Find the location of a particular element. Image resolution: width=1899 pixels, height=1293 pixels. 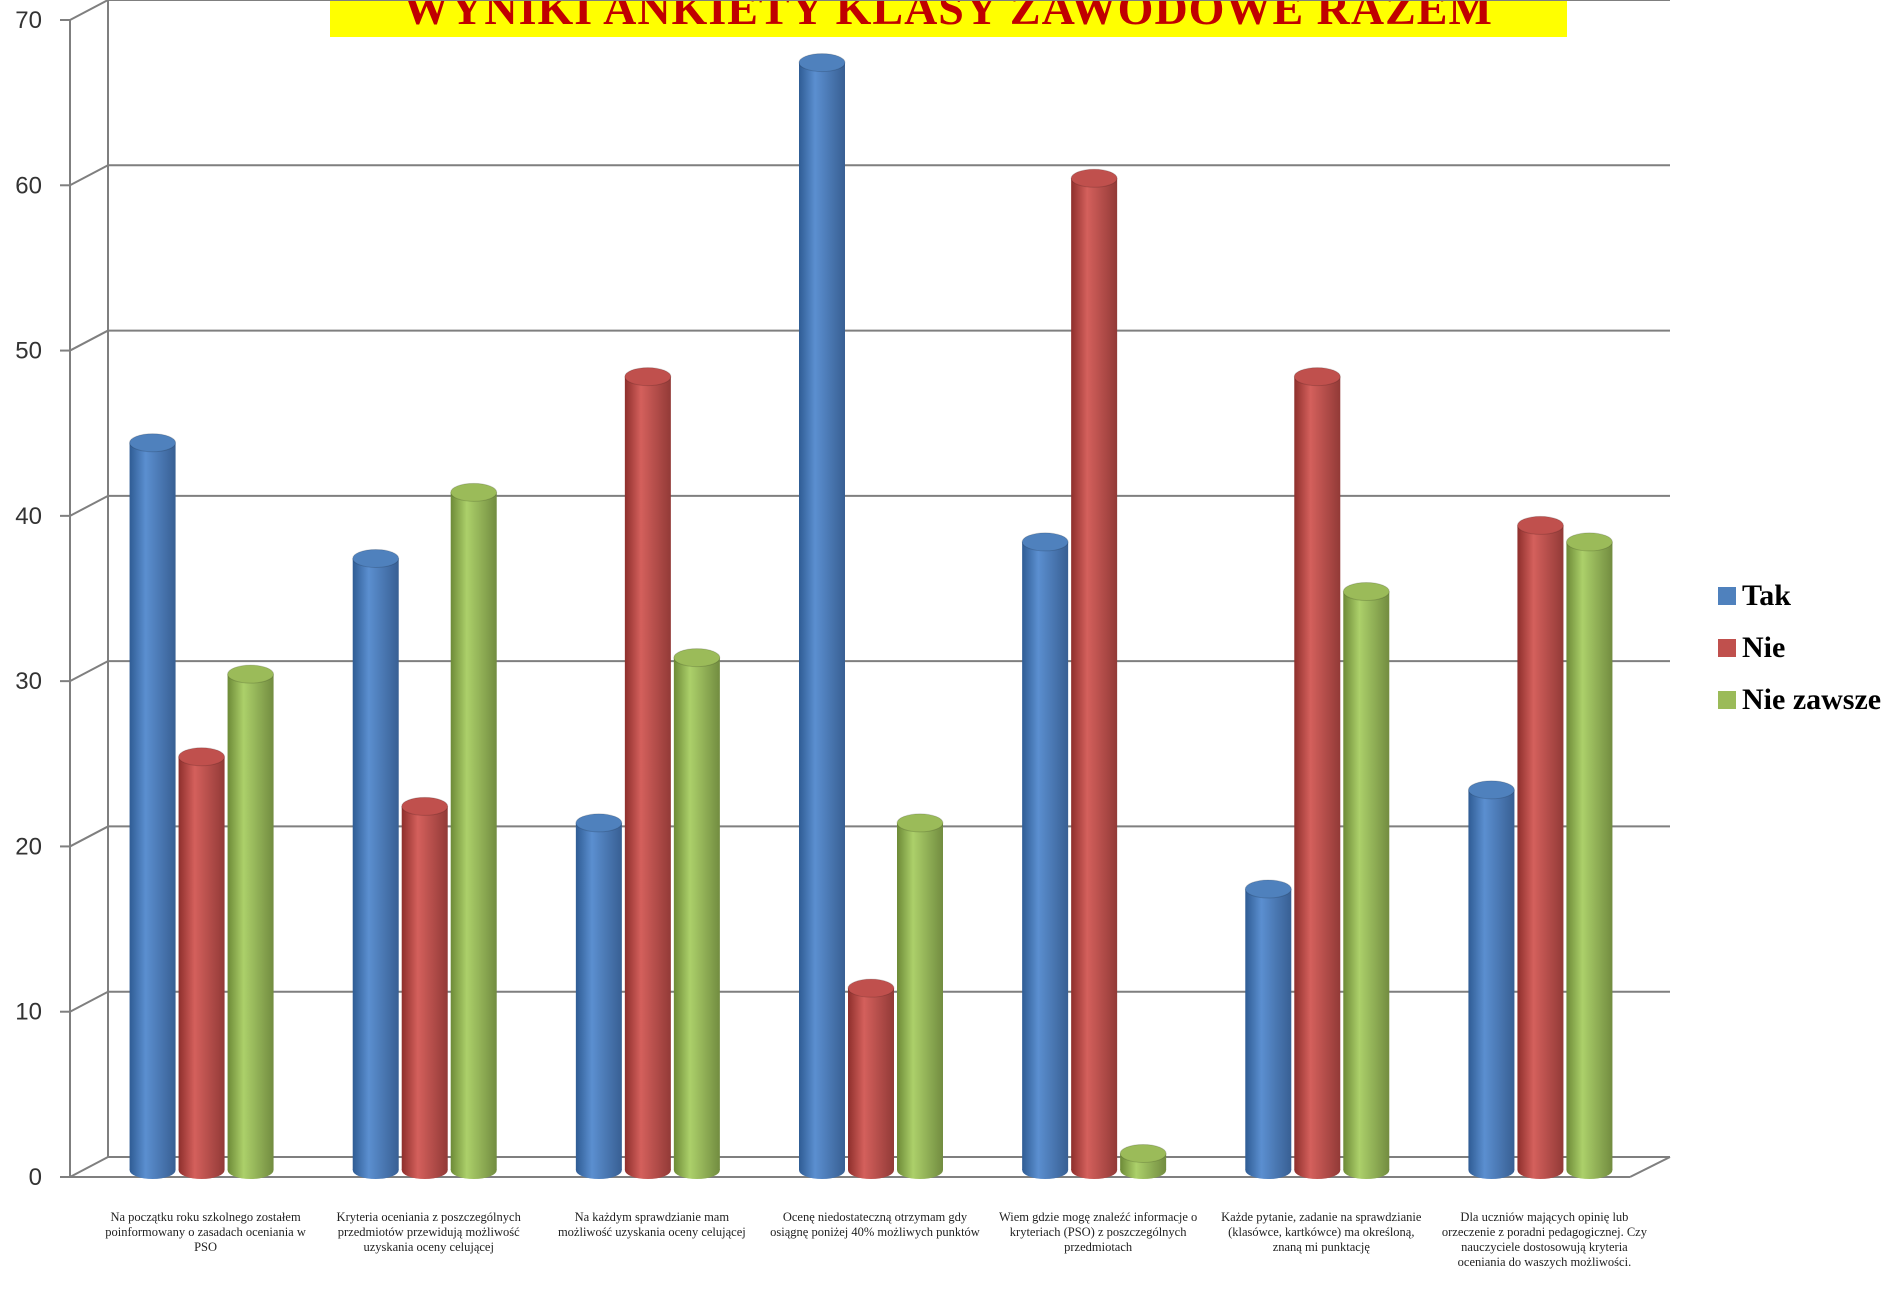

chart-title: WYNIKI ANKIETY KLASY ZAWODOWE RAZEM is located at coordinates (948, 17).